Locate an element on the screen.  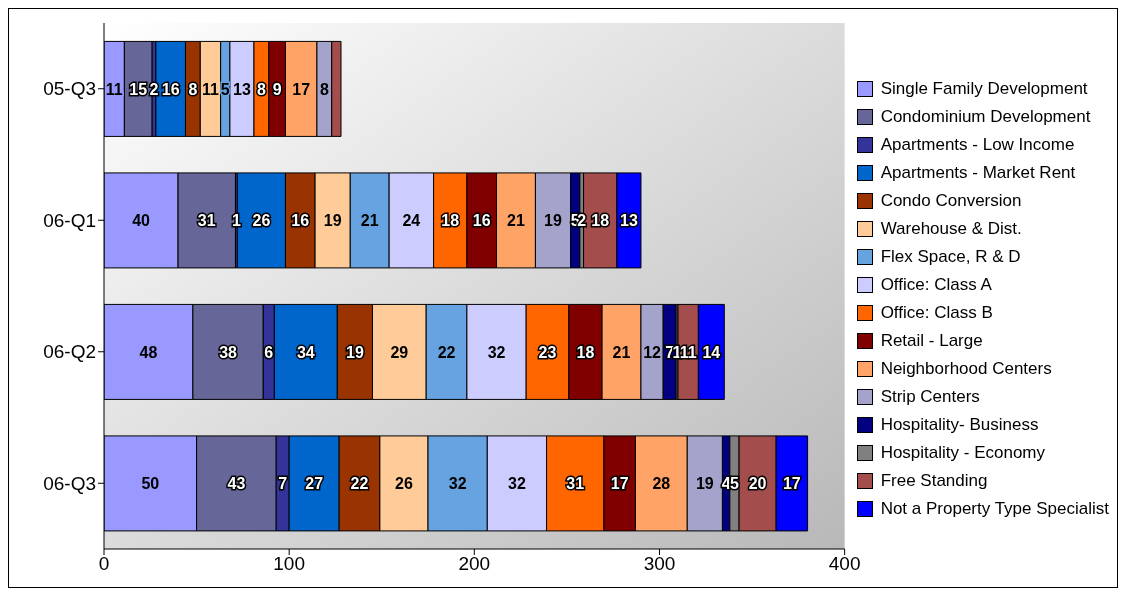
data-label: 50 is located at coordinates (150, 484).